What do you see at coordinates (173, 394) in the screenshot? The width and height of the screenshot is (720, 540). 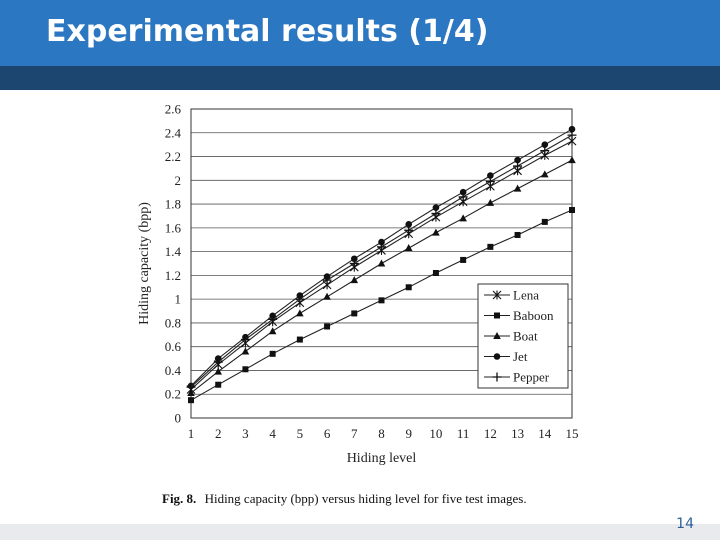 I see `y-tick-label: 0.2` at bounding box center [173, 394].